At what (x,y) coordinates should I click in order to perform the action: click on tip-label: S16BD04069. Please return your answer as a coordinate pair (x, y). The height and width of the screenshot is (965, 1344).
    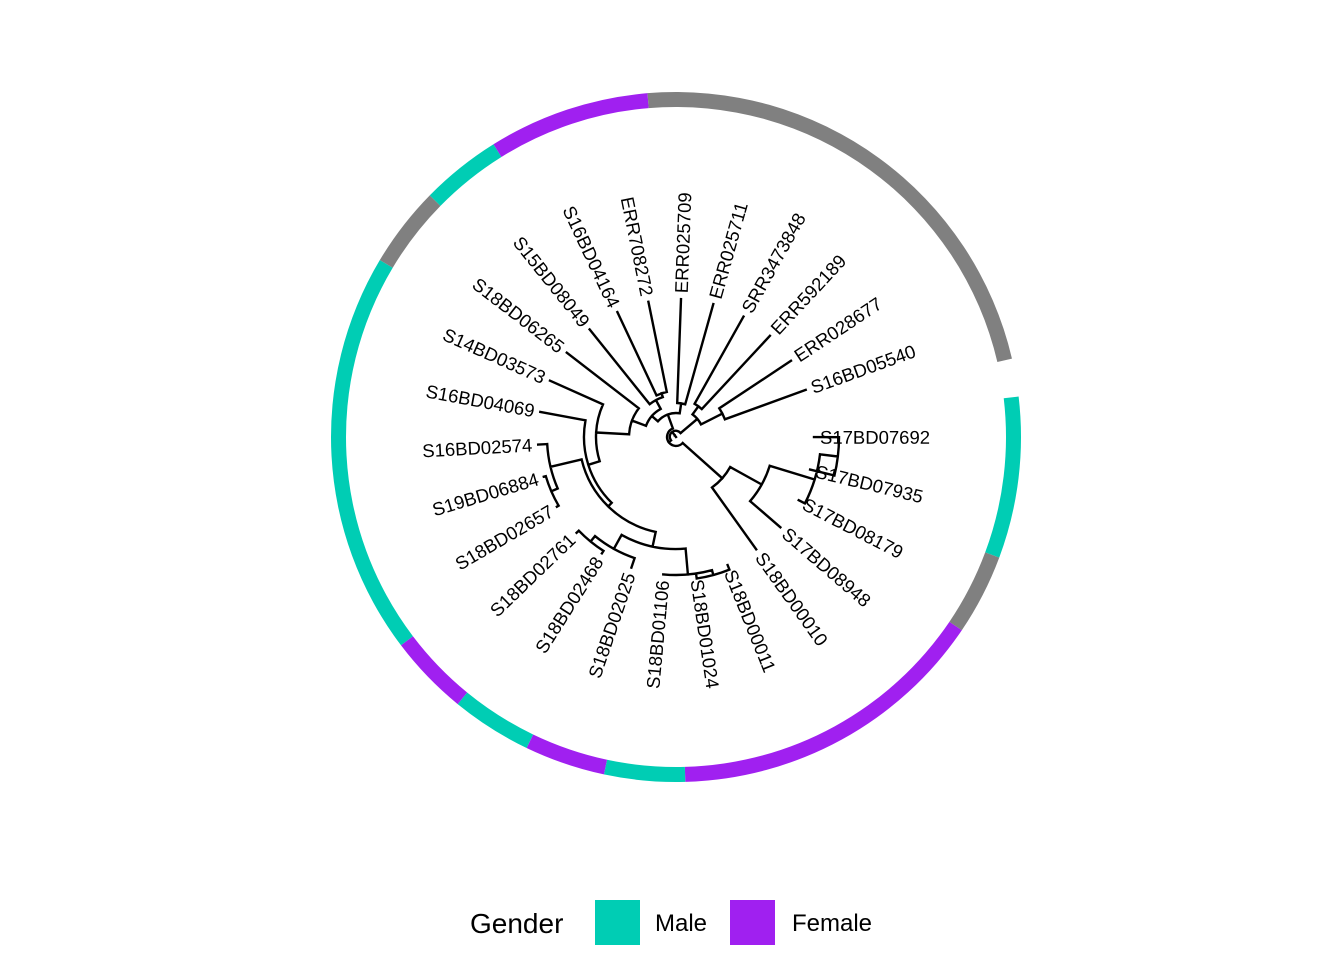
    Looking at the image, I should click on (480, 401).